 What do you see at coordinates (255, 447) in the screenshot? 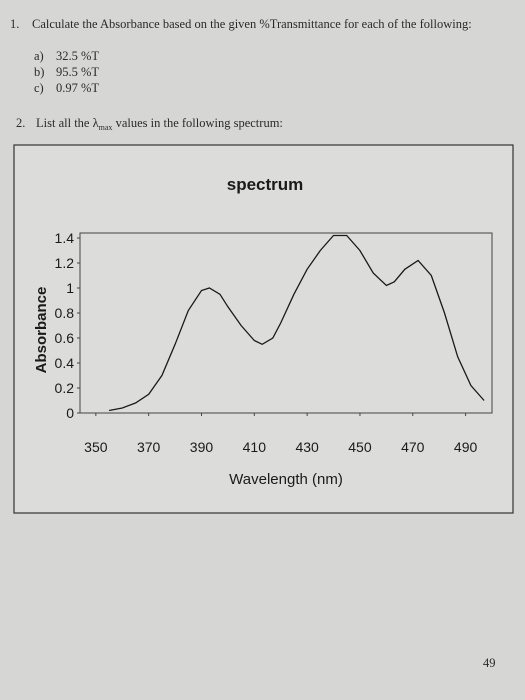
I see `x-tick-label: 410` at bounding box center [255, 447].